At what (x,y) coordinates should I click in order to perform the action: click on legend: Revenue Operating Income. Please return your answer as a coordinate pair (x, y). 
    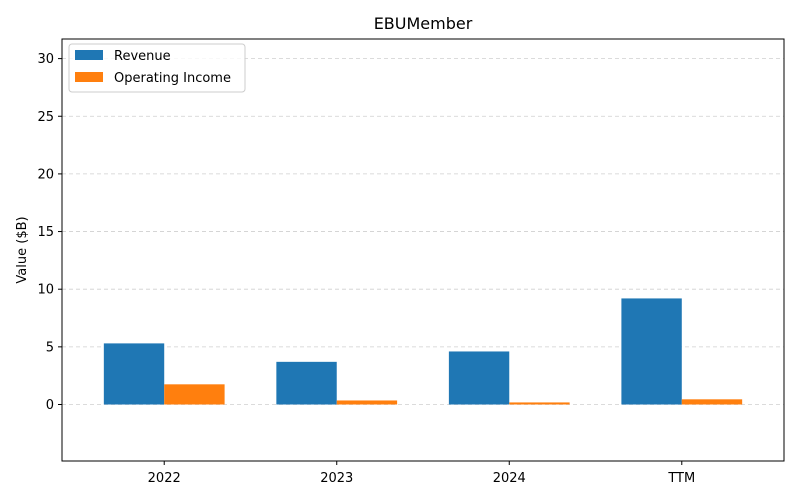
    Looking at the image, I should click on (157, 68).